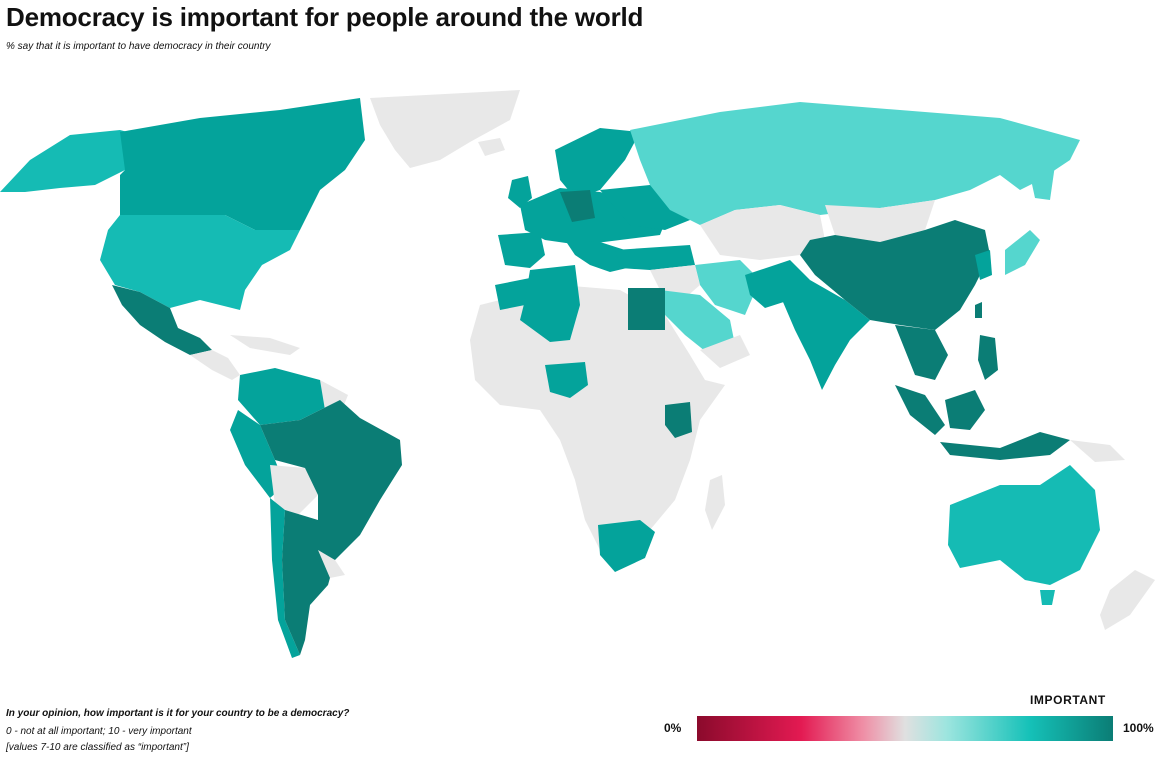 The image size is (1166, 767). What do you see at coordinates (75, 161) in the screenshot?
I see `region-alaska` at bounding box center [75, 161].